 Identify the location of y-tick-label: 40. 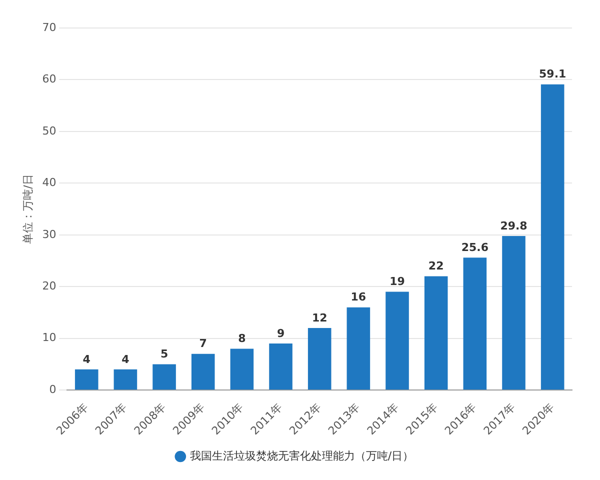
(49, 183).